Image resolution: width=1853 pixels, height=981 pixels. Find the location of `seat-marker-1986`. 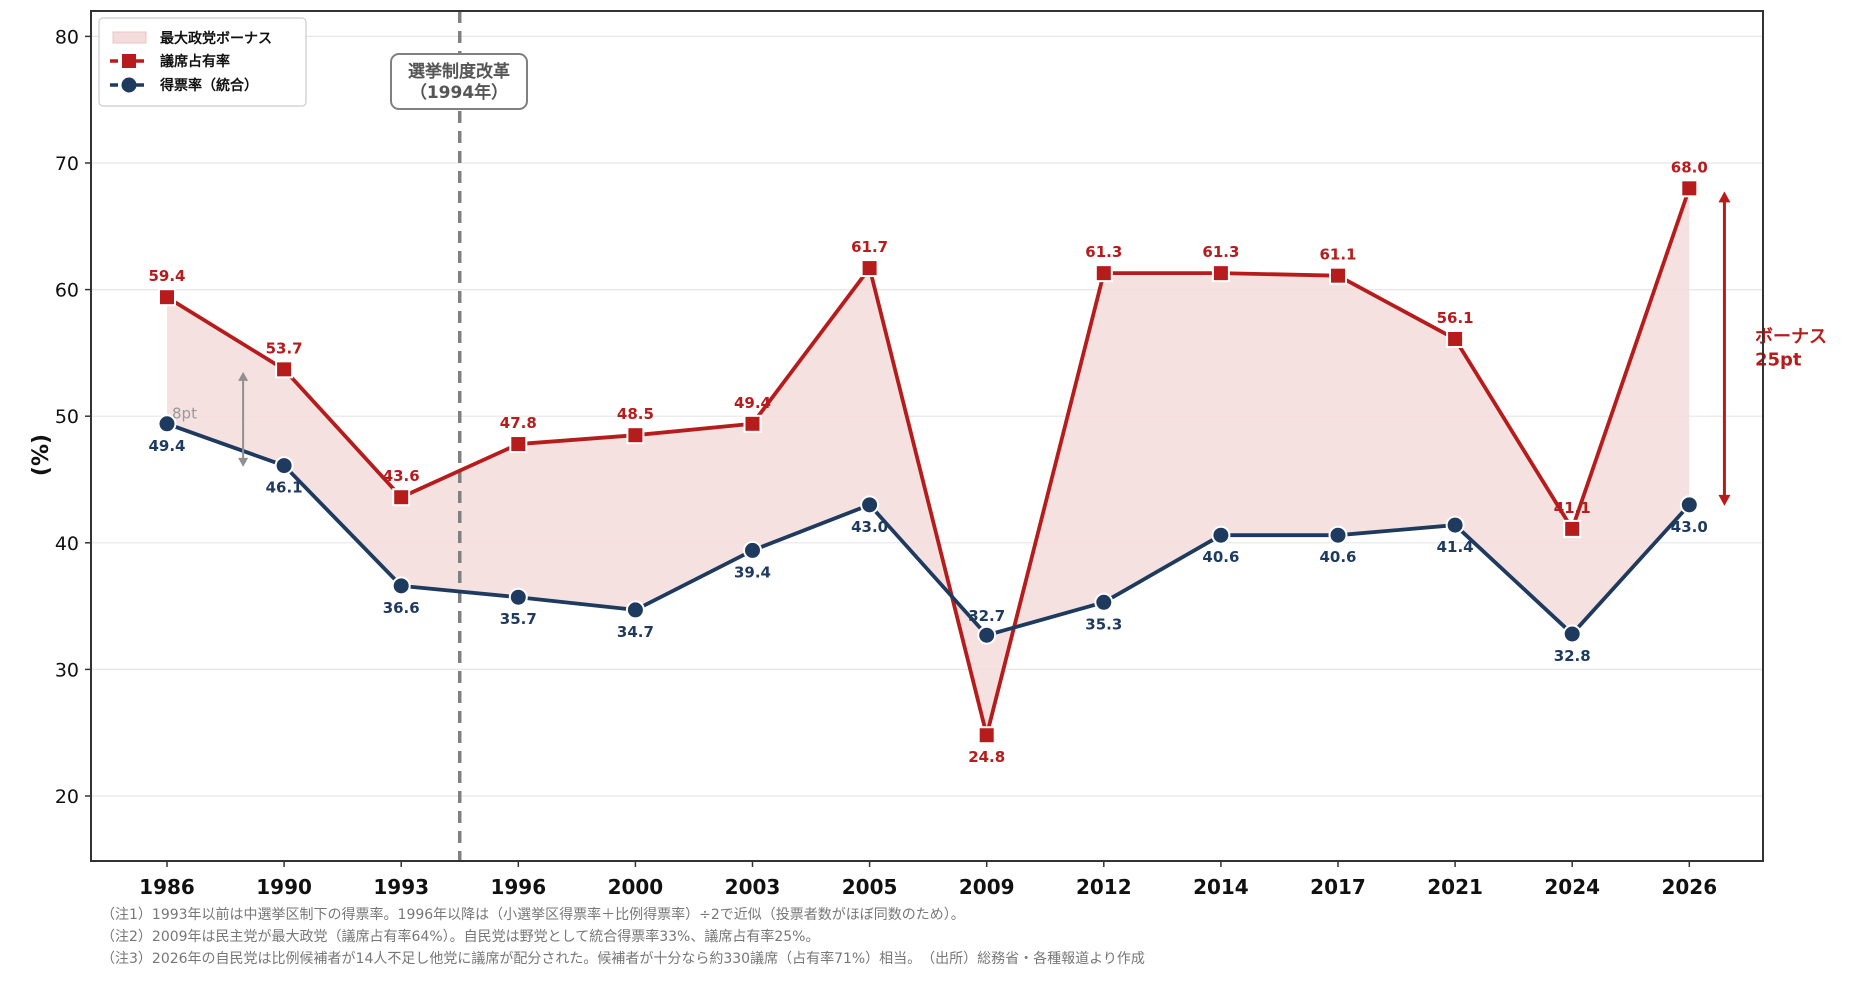

seat-marker-1986 is located at coordinates (167, 297).